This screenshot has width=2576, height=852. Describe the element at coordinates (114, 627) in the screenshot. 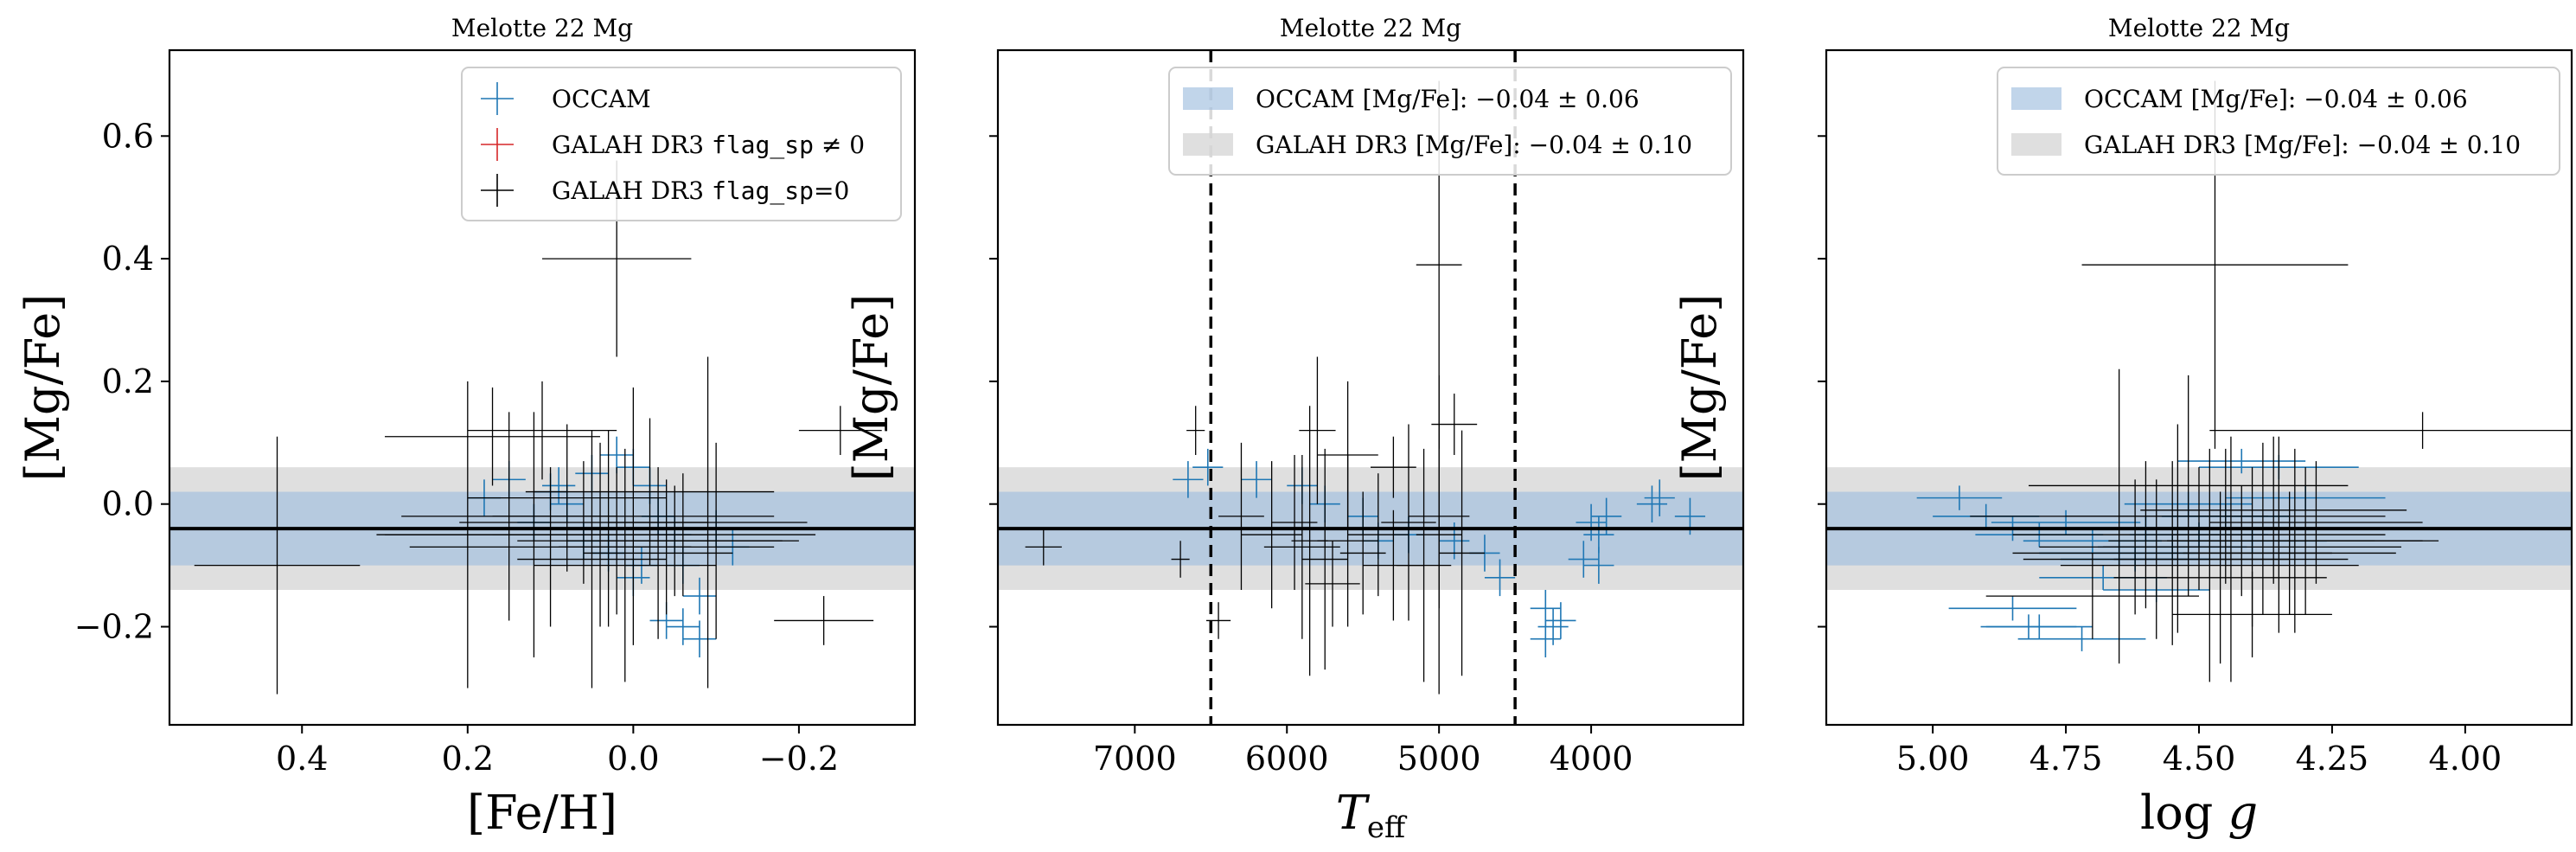

I see `y-tick-label-0: −0.2` at that location.